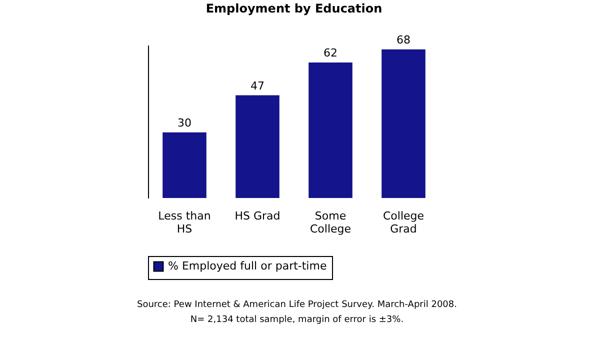 This screenshot has height=341, width=594. Describe the element at coordinates (403, 223) in the screenshot. I see `x-tick-label: College Grad` at that location.